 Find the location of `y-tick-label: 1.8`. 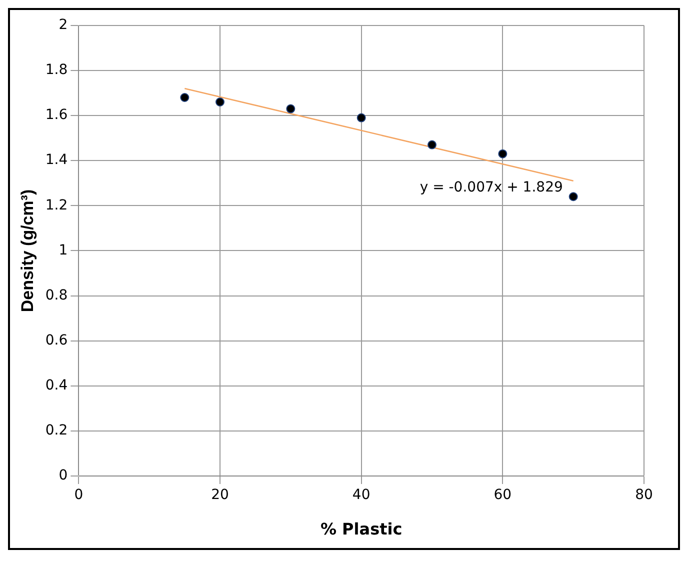

y-tick-label: 1.8 is located at coordinates (56, 70).